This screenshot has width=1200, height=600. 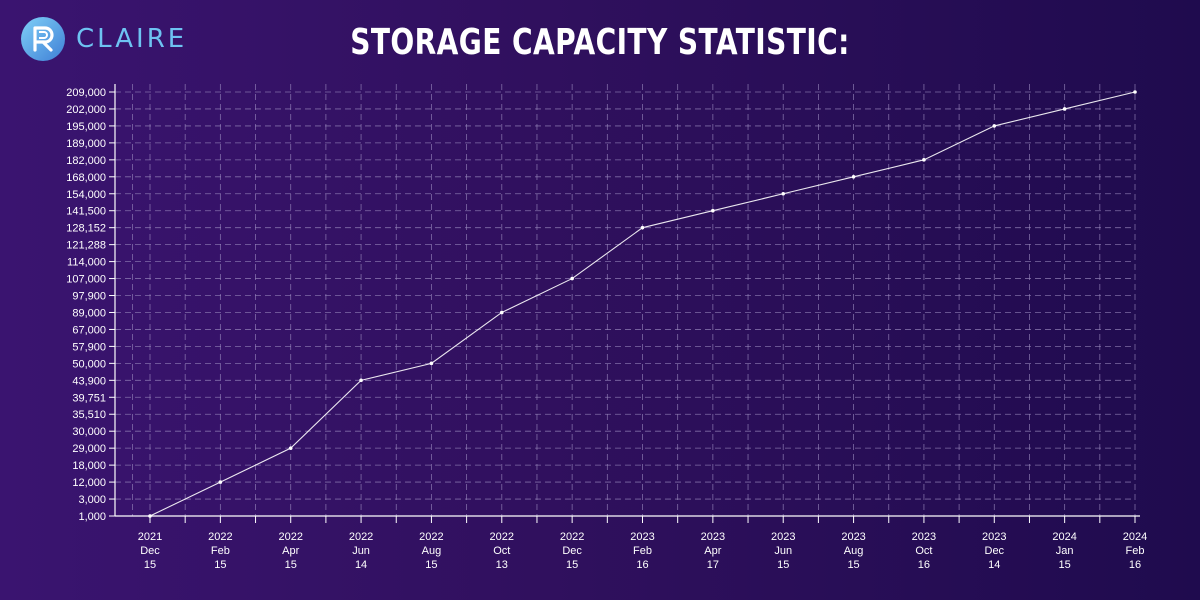 What do you see at coordinates (86, 93) in the screenshot?
I see `y-tick-label: 209,000` at bounding box center [86, 93].